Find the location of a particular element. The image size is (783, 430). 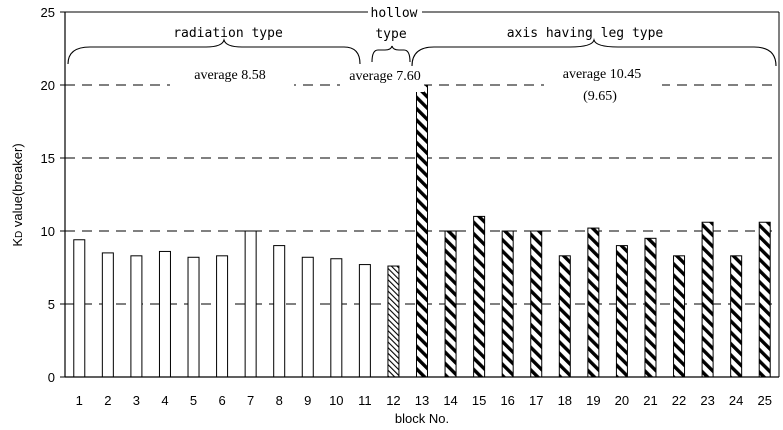

y-tick-label: 5 is located at coordinates (51, 304).